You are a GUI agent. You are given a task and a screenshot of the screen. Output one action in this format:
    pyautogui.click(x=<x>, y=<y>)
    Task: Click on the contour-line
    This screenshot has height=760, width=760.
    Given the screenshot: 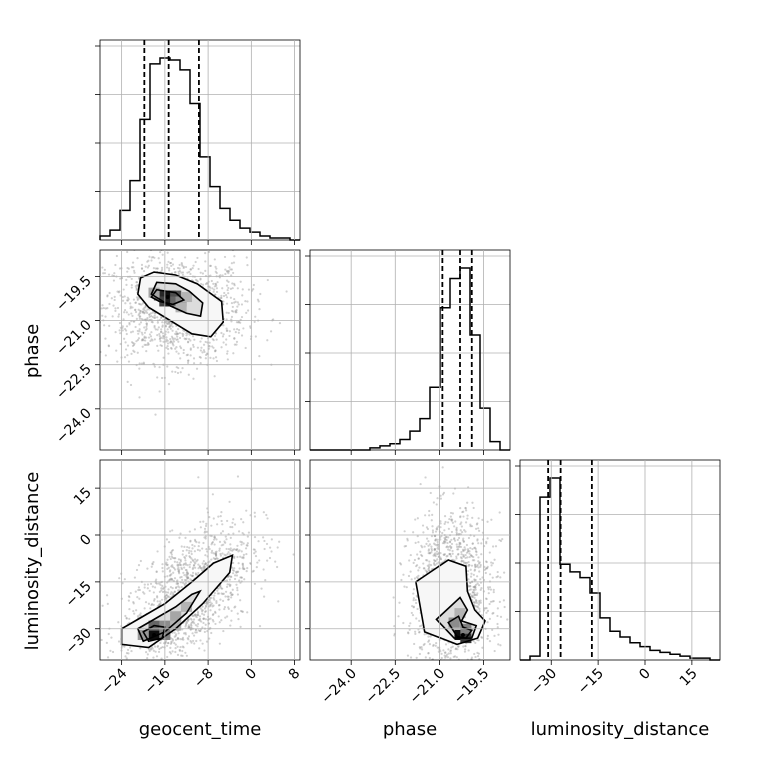 What is the action you would take?
    pyautogui.click(x=169, y=616)
    